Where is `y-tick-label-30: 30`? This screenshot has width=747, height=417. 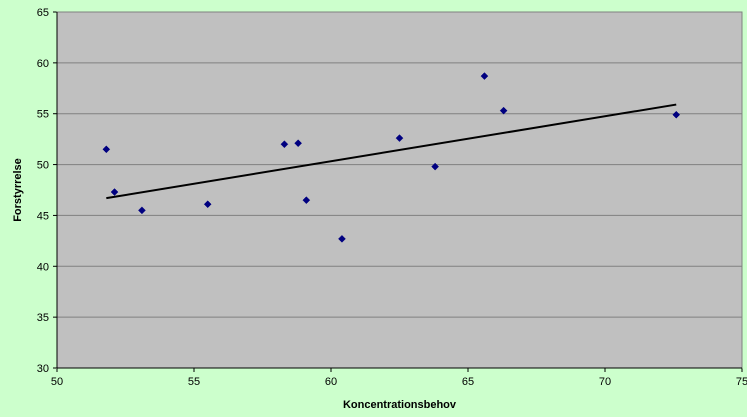
y-tick-label-30: 30 is located at coordinates (43, 369).